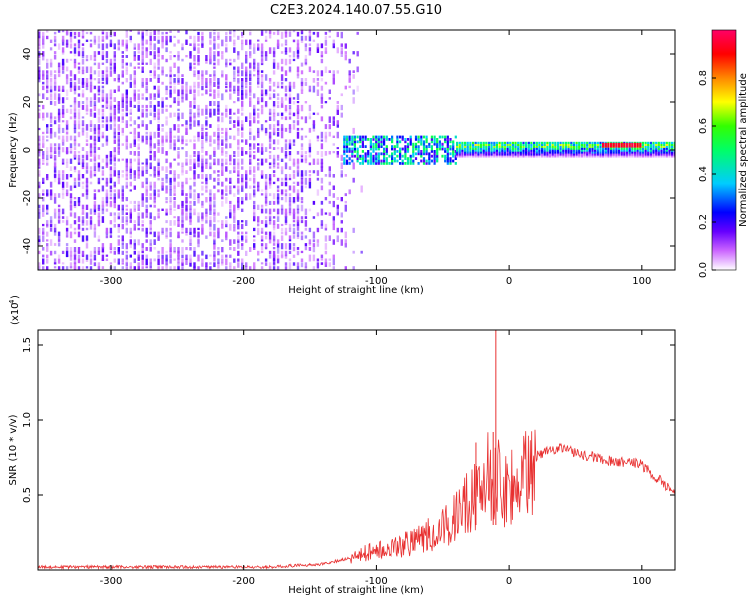 The height and width of the screenshot is (600, 750). What do you see at coordinates (246, 80) in the screenshot?
I see `heatmap-cell-1977` at bounding box center [246, 80].